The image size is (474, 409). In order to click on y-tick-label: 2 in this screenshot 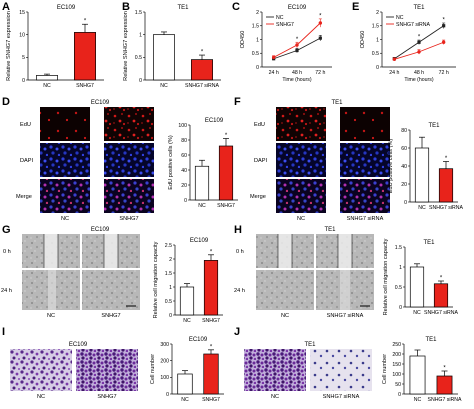, I will do `click(170, 260)`.